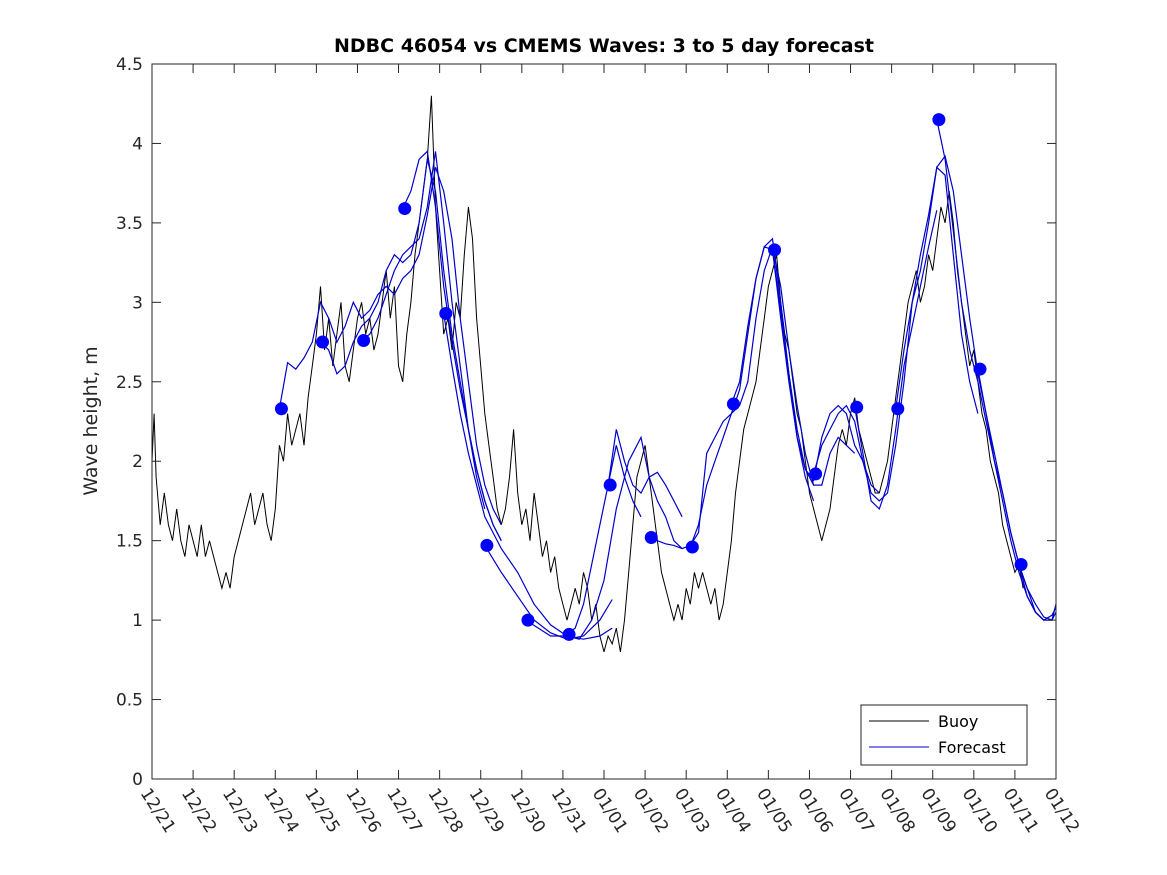 The image size is (1167, 875). I want to click on y-tick-label: 1, so click(137, 621).